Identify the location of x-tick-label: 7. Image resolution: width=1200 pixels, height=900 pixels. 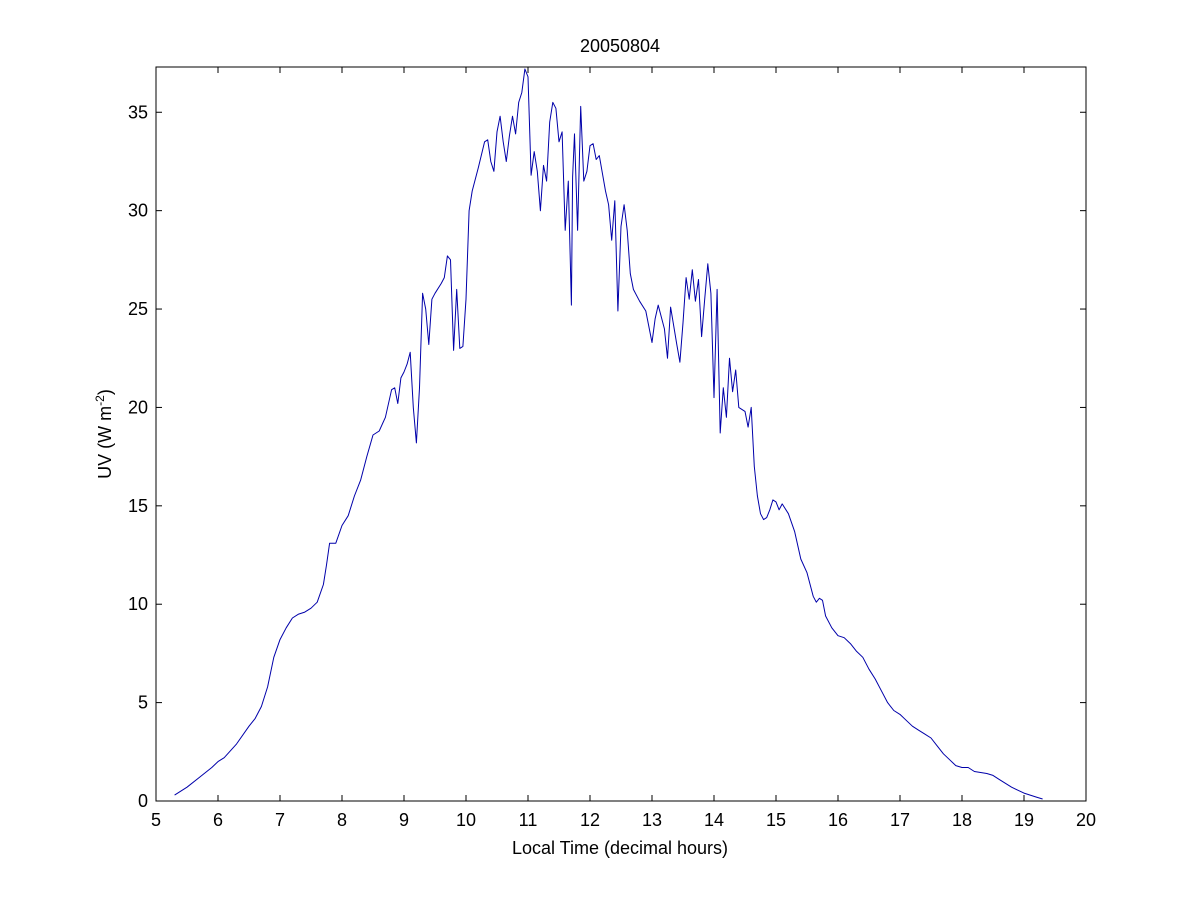
(280, 820).